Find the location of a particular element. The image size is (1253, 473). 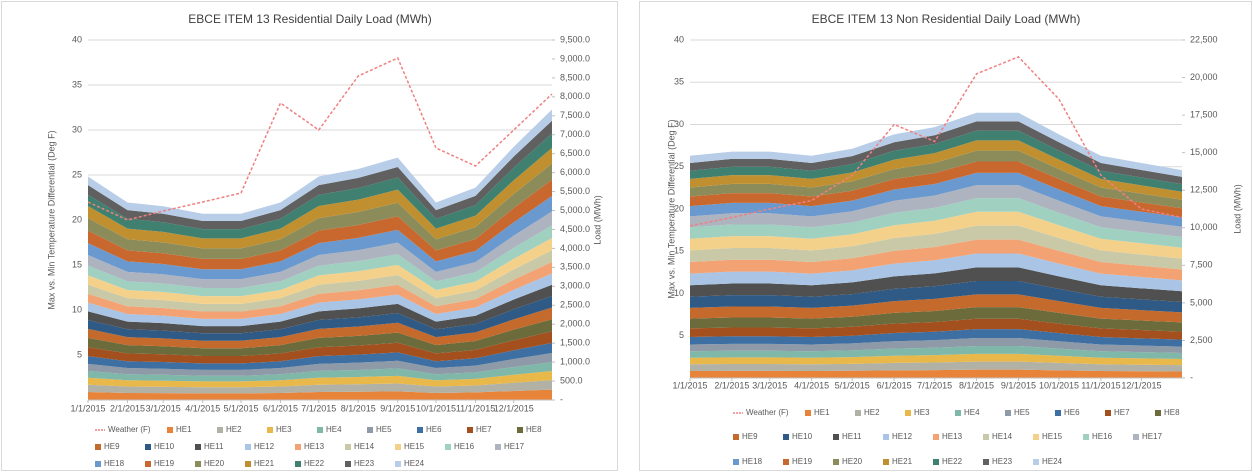

y2-tick-label: 6,000.0 is located at coordinates (575, 172).